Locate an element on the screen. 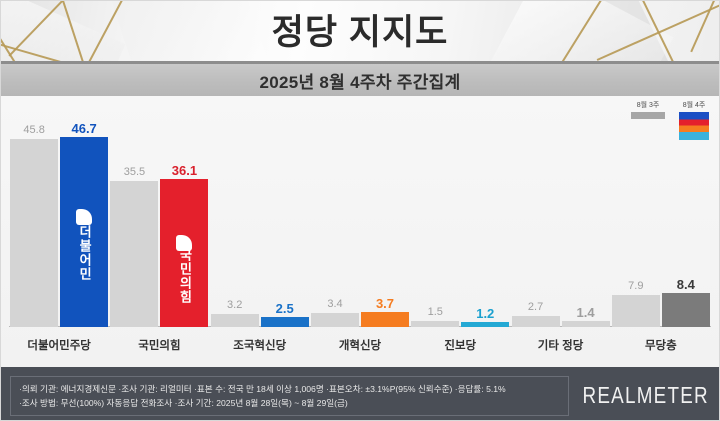 This screenshot has height=421, width=720. bar-group: 7.9 8.4 is located at coordinates (661, 224).